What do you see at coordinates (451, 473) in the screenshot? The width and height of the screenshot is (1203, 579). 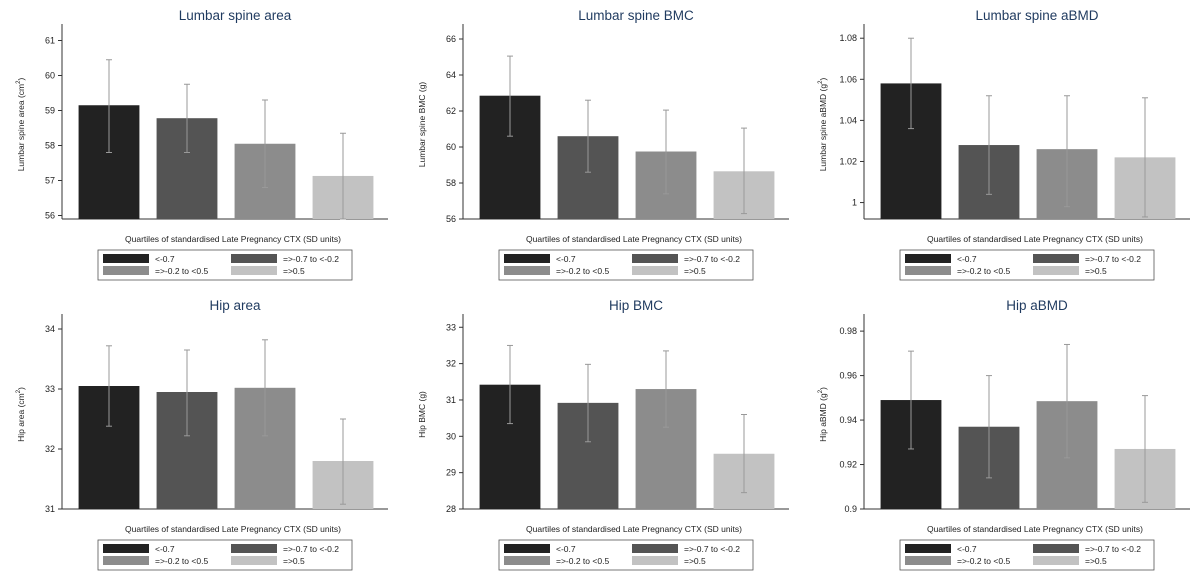 I see `y-tick-label: 29` at bounding box center [451, 473].